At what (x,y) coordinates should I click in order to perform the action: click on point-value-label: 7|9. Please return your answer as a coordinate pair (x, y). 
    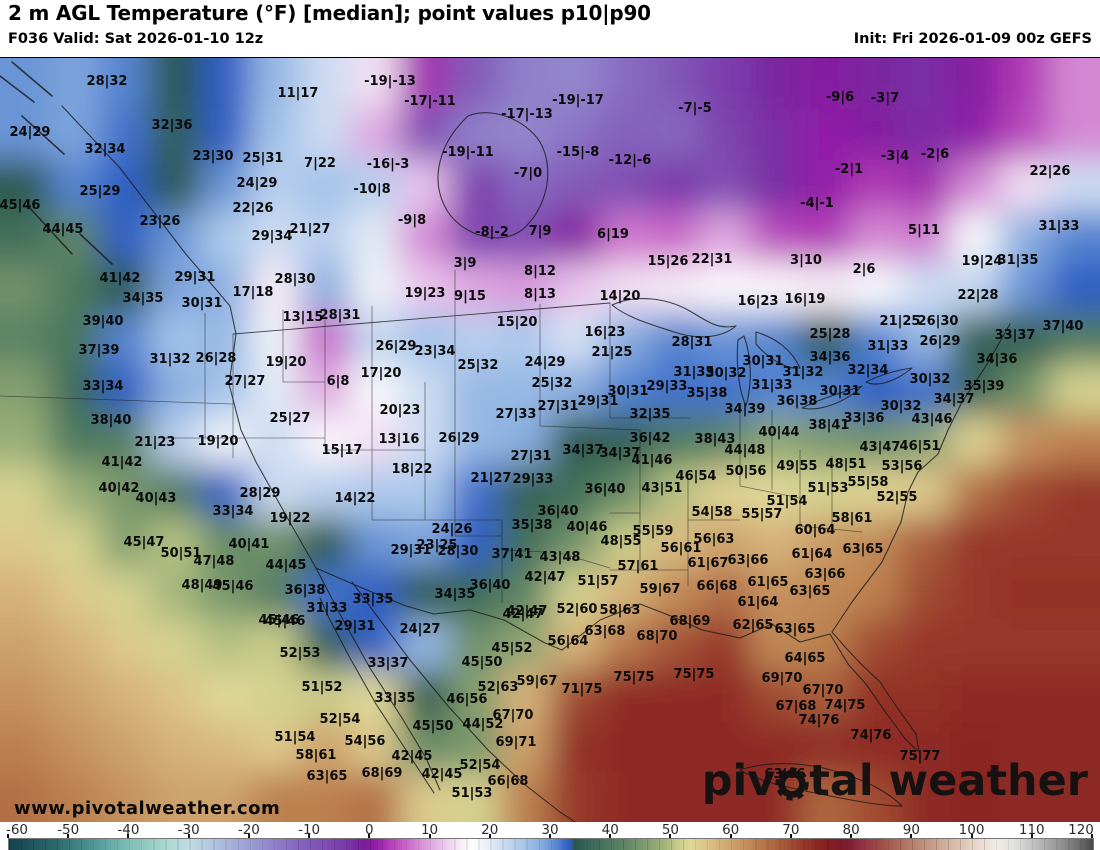
    Looking at the image, I should click on (540, 231).